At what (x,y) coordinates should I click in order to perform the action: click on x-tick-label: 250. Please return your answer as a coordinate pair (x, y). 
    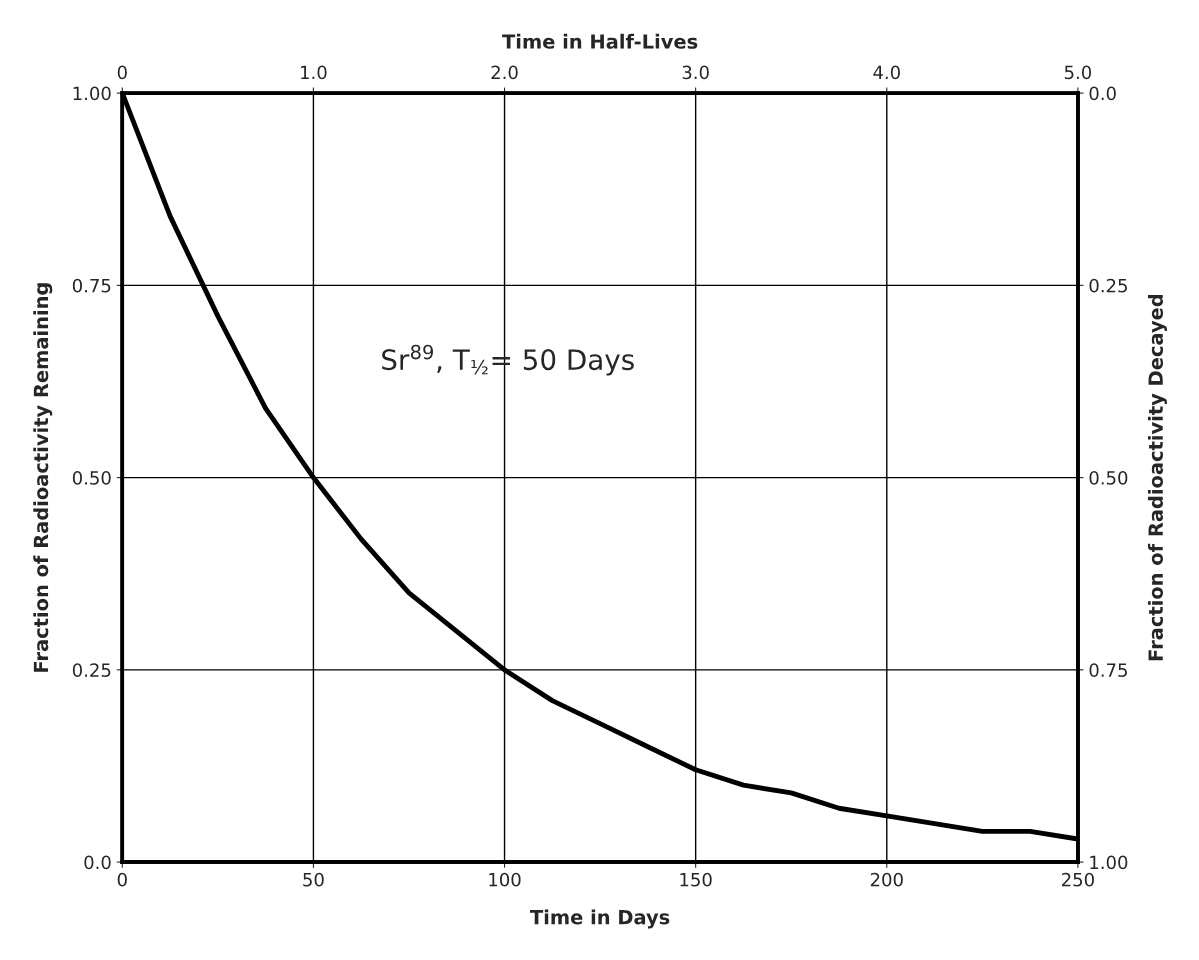
    Looking at the image, I should click on (1077, 879).